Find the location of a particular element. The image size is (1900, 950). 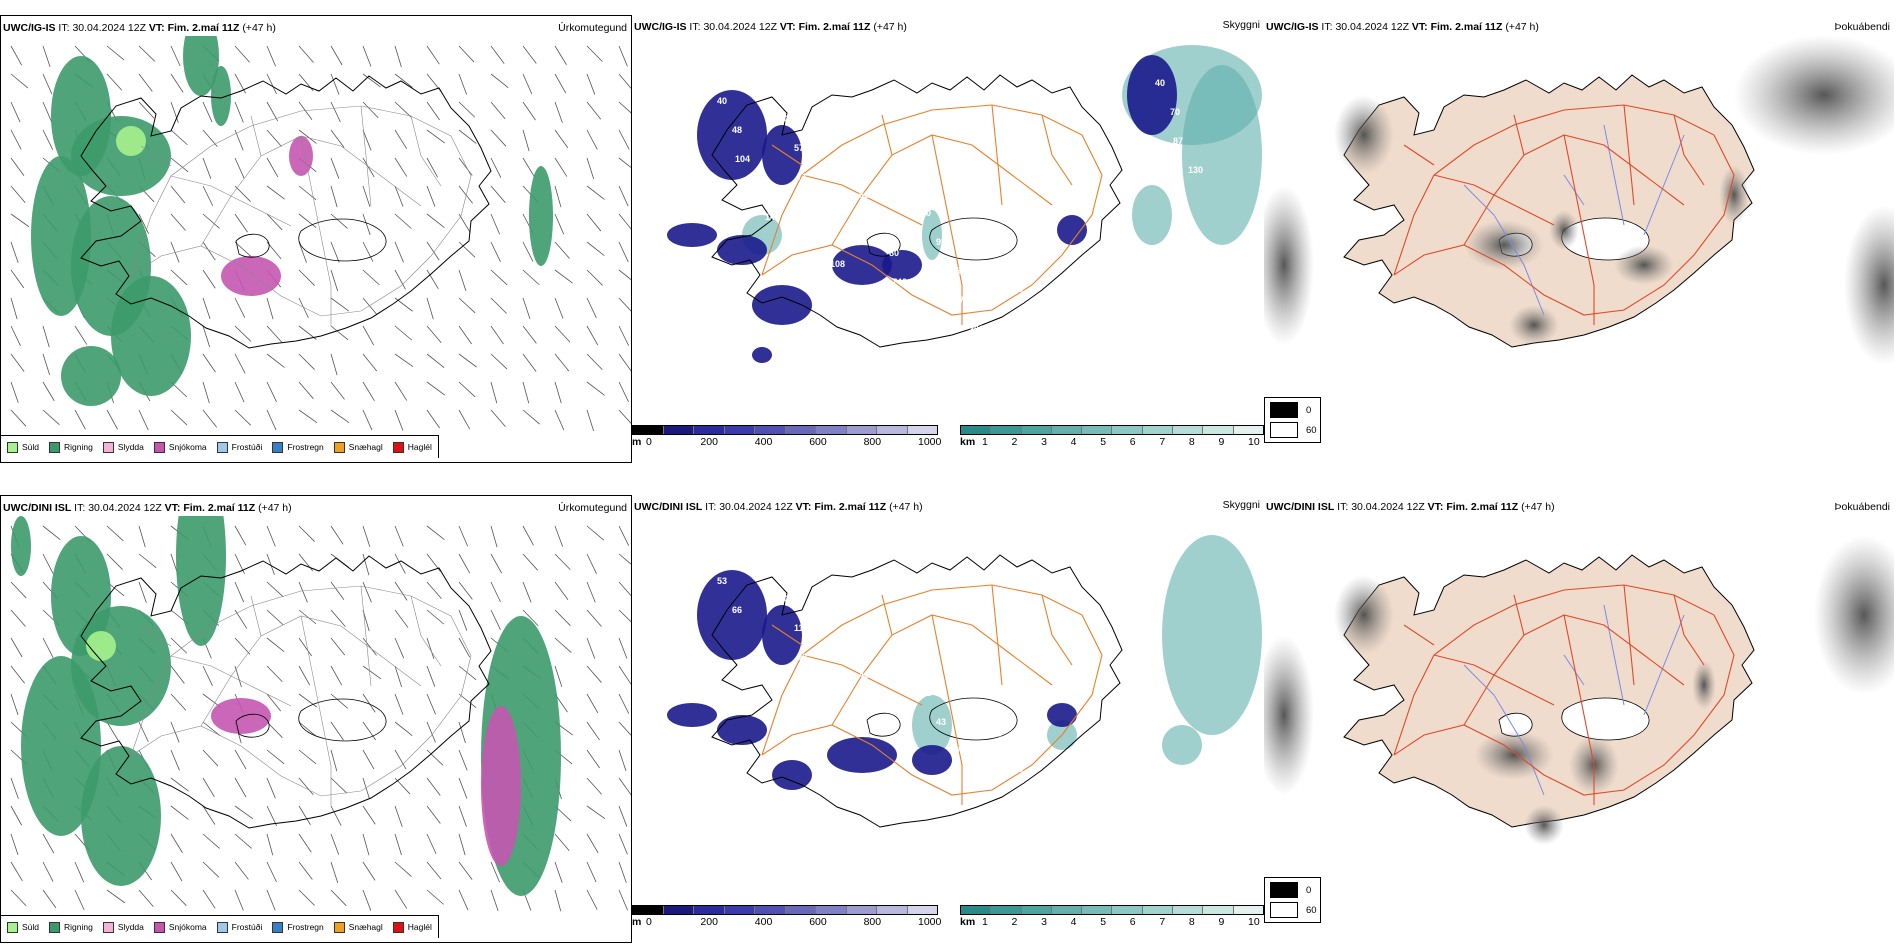

fog-legend-row: 0 is located at coordinates (1290, 410).